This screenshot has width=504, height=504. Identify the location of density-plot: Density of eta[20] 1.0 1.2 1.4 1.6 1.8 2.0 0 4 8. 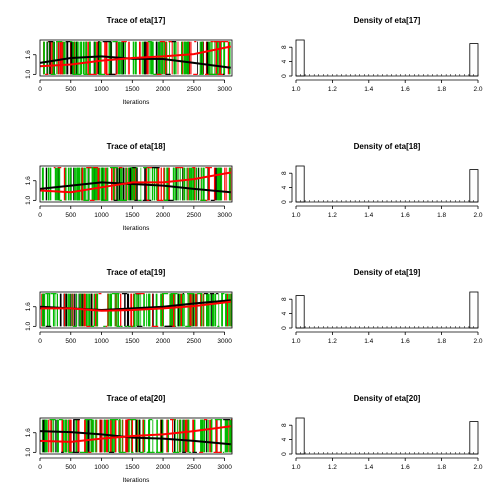
(382, 432).